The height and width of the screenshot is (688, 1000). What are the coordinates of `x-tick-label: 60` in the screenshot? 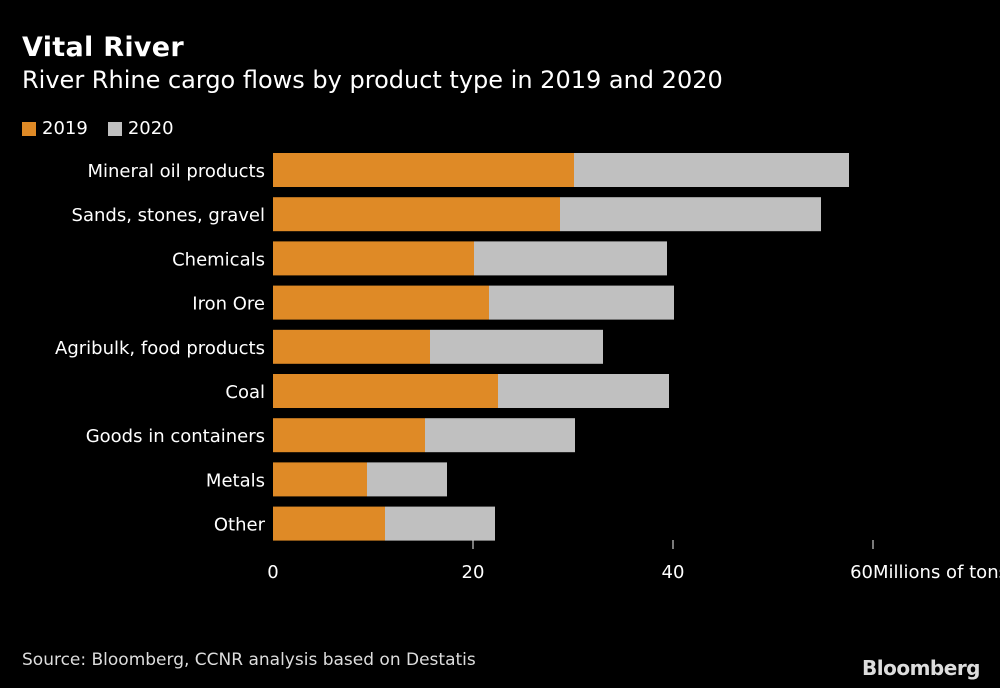 It's located at (861, 572).